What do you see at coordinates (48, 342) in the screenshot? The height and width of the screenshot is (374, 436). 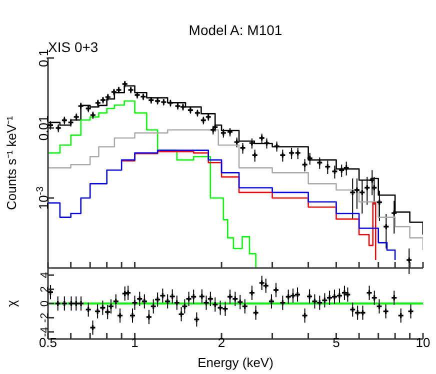 I see `x-tick-label: 0.5` at bounding box center [48, 342].